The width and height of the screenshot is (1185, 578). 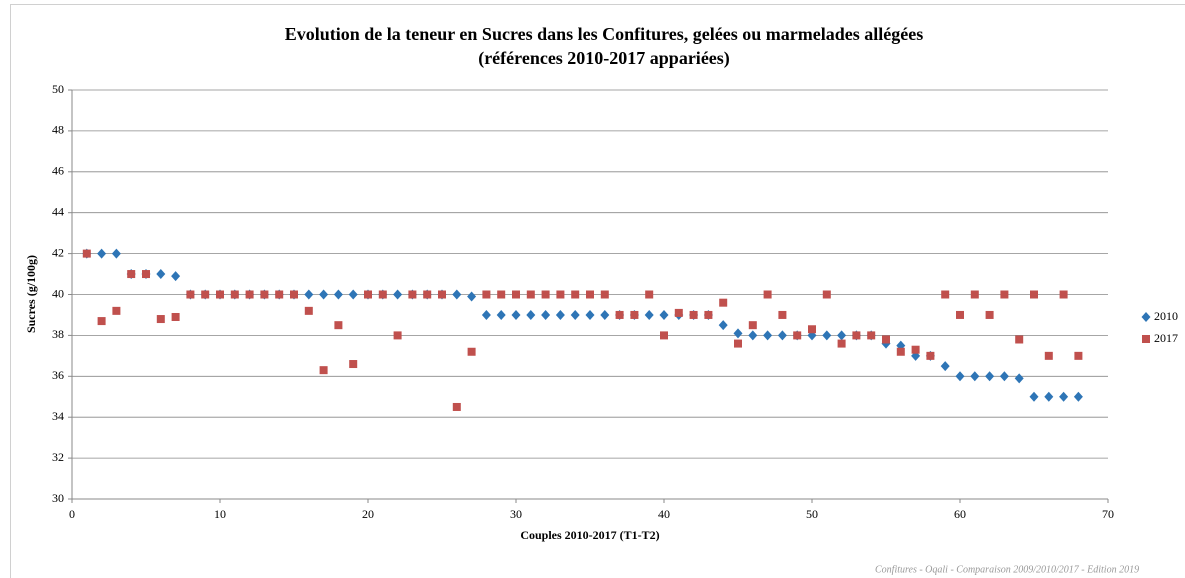 I want to click on x-tick-label: 70, so click(x=1108, y=514).